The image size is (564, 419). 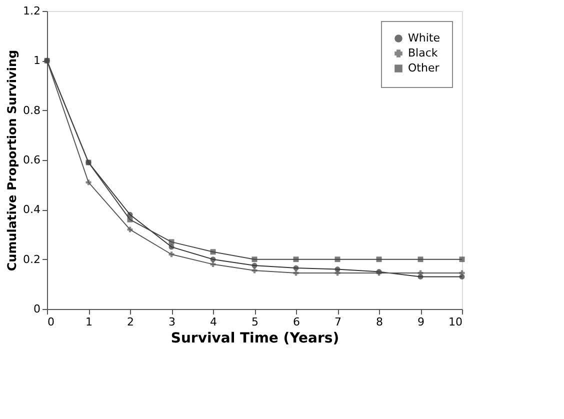 What do you see at coordinates (424, 38) in the screenshot?
I see `legend-label: White` at bounding box center [424, 38].